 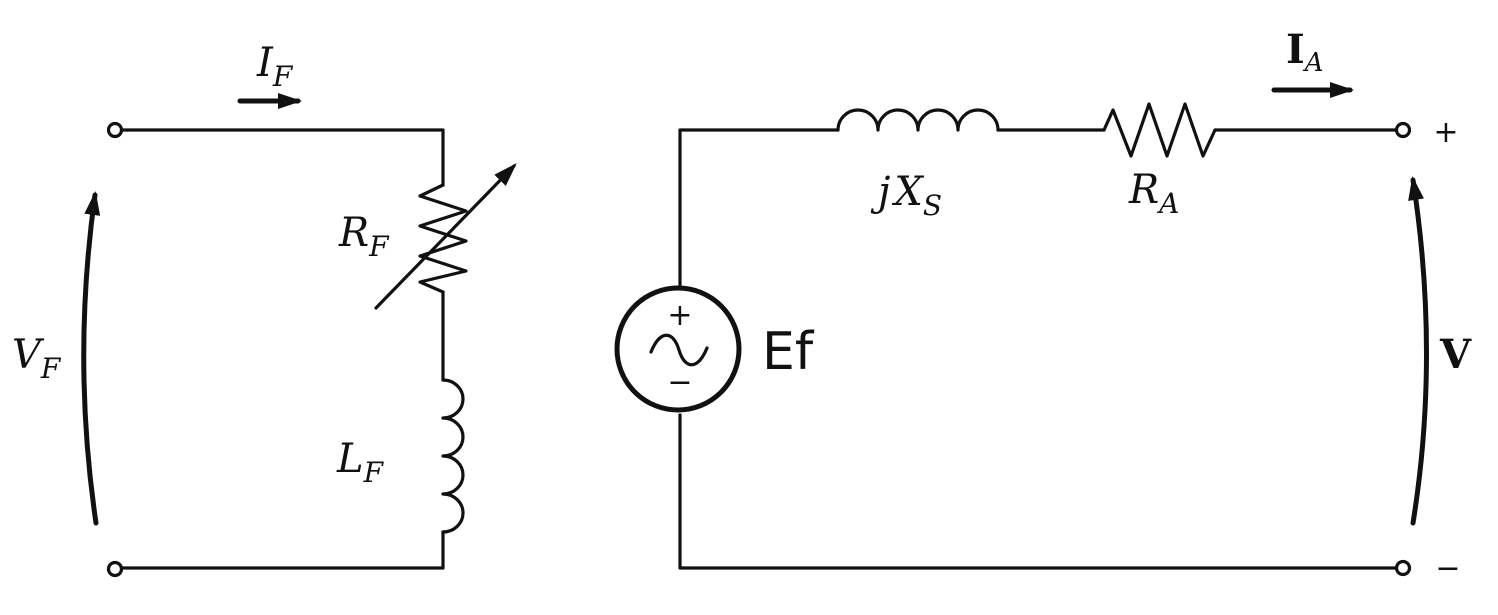 What do you see at coordinates (759, 207) in the screenshot?
I see `armature-left-top-wire` at bounding box center [759, 207].